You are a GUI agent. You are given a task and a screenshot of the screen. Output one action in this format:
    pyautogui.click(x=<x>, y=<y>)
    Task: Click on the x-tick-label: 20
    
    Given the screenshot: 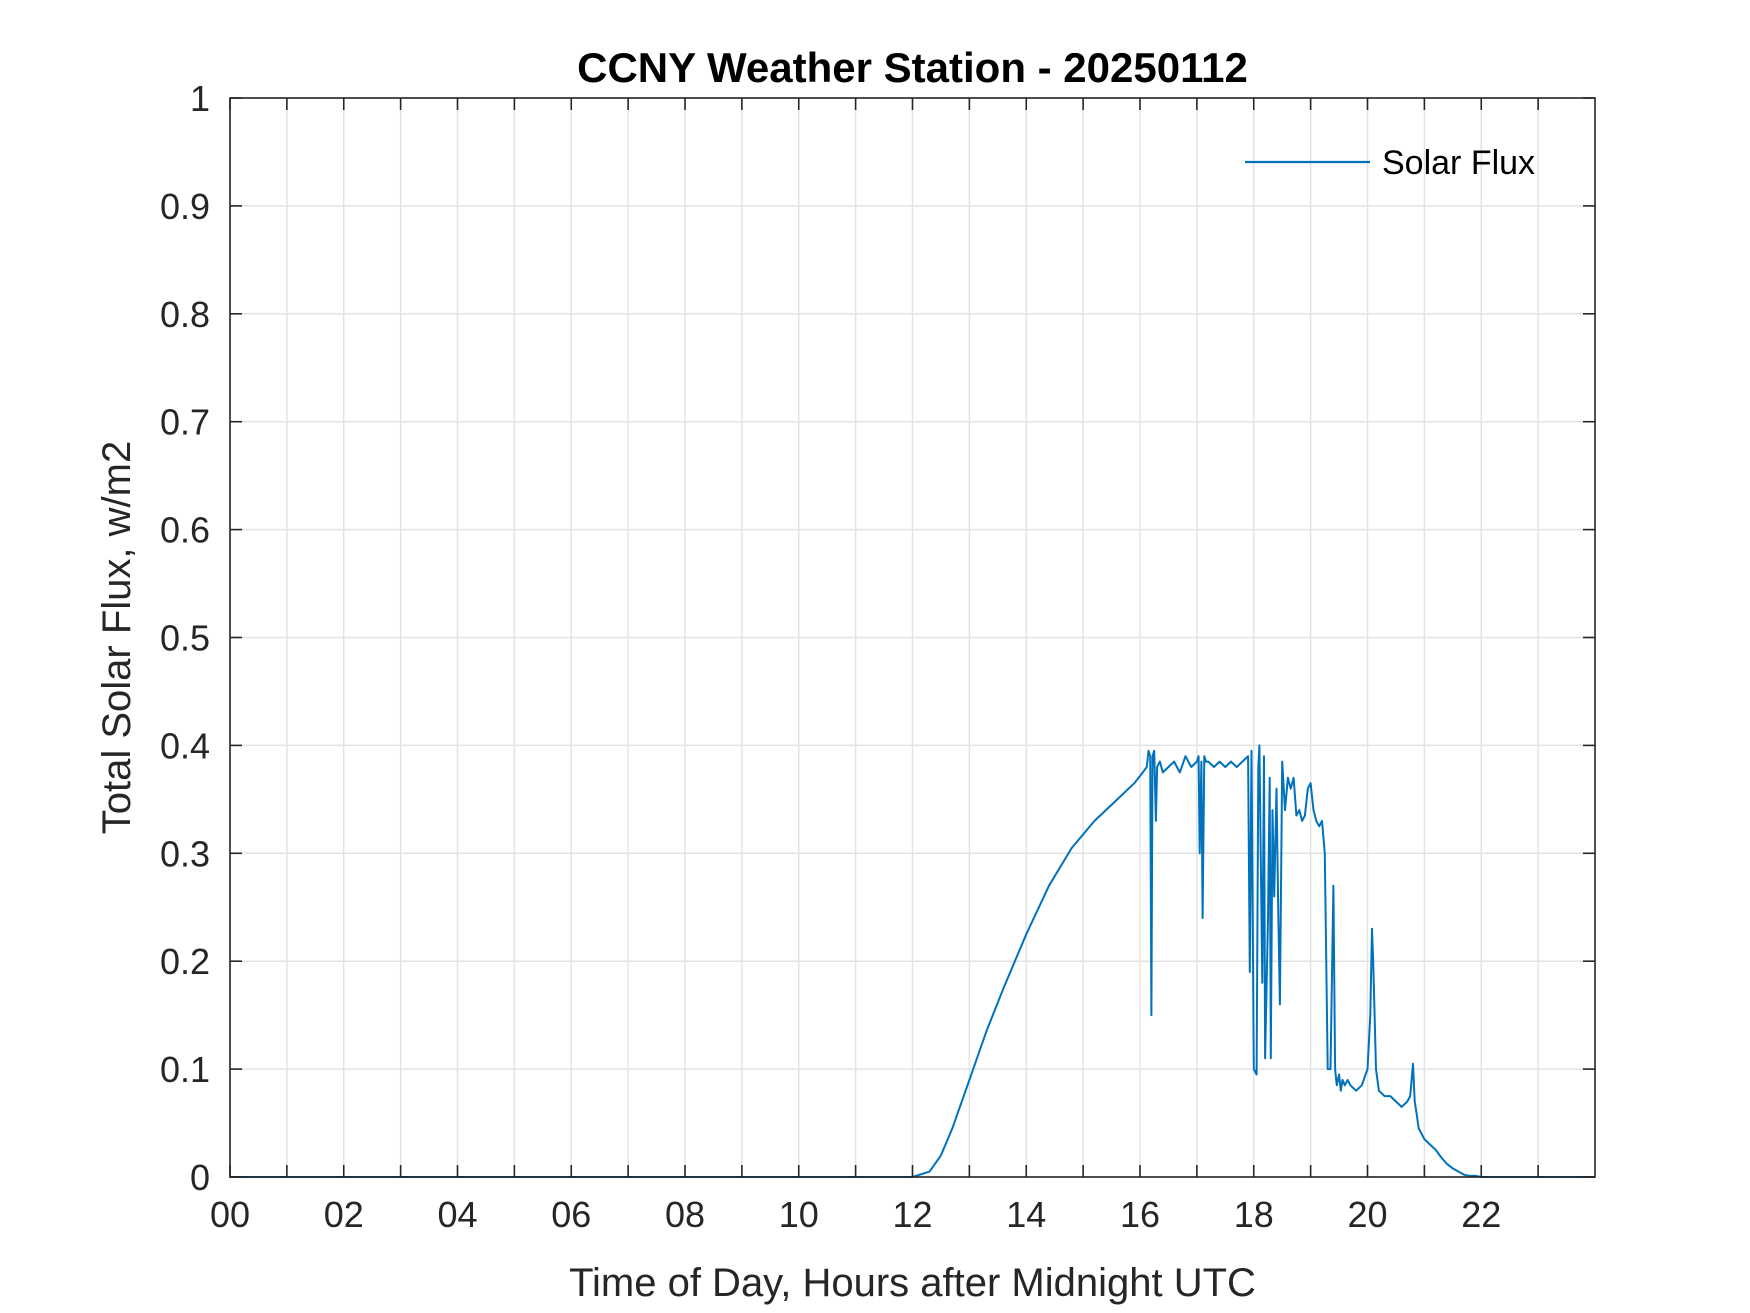 What is the action you would take?
    pyautogui.click(x=1367, y=1214)
    